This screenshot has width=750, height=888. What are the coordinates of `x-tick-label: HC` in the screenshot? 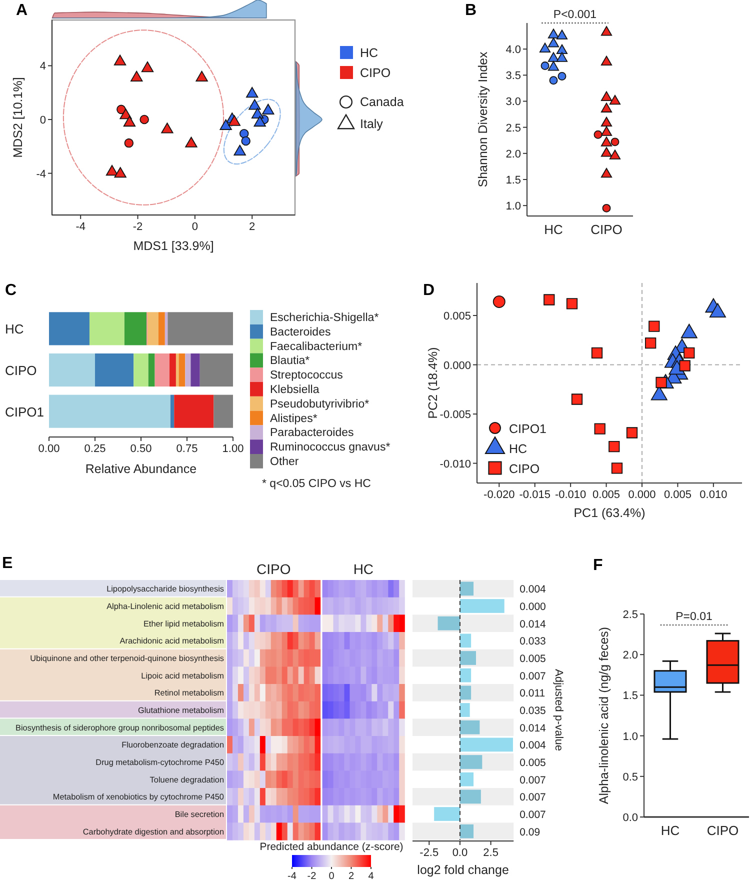 It's located at (553, 229).